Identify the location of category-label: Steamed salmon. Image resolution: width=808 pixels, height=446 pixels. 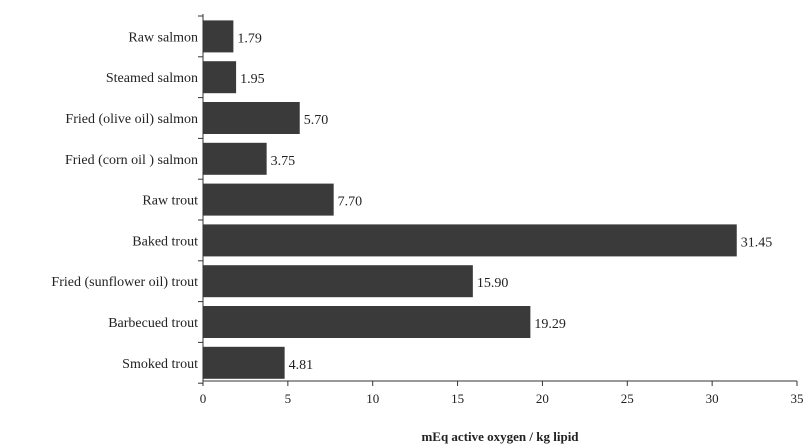
(152, 78).